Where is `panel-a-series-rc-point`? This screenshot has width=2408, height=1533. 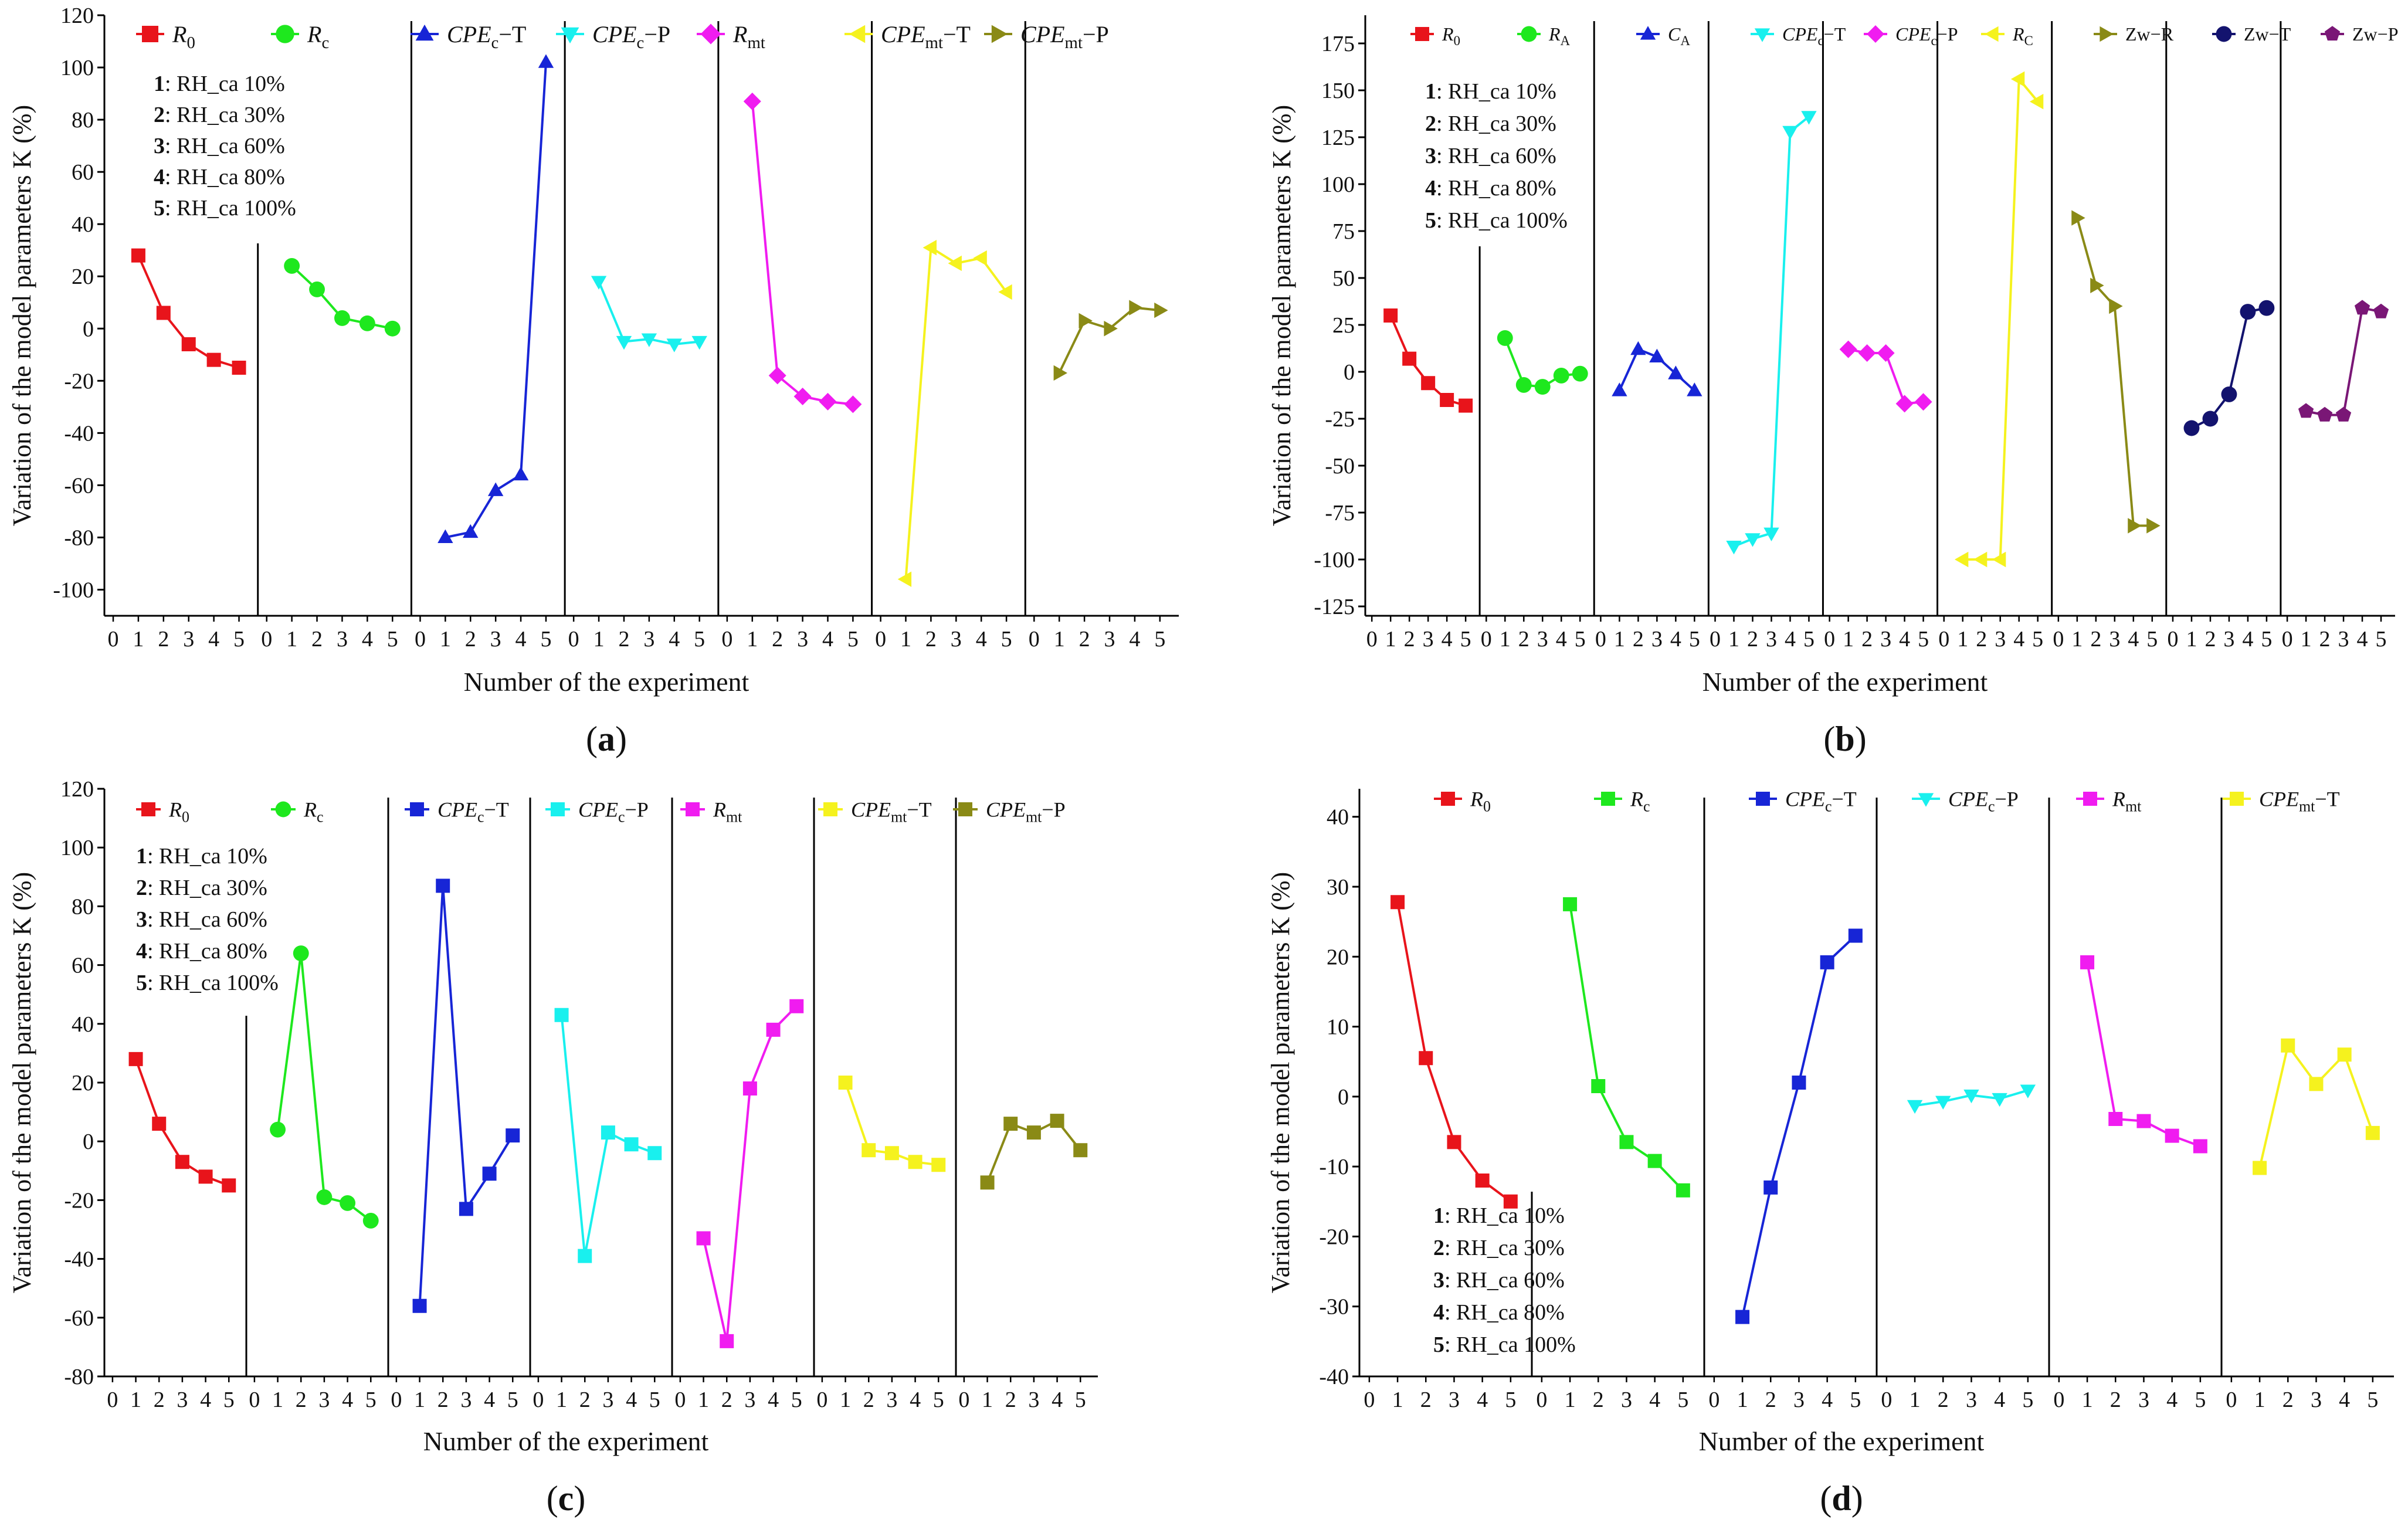
panel-a-series-rc-point is located at coordinates (292, 265).